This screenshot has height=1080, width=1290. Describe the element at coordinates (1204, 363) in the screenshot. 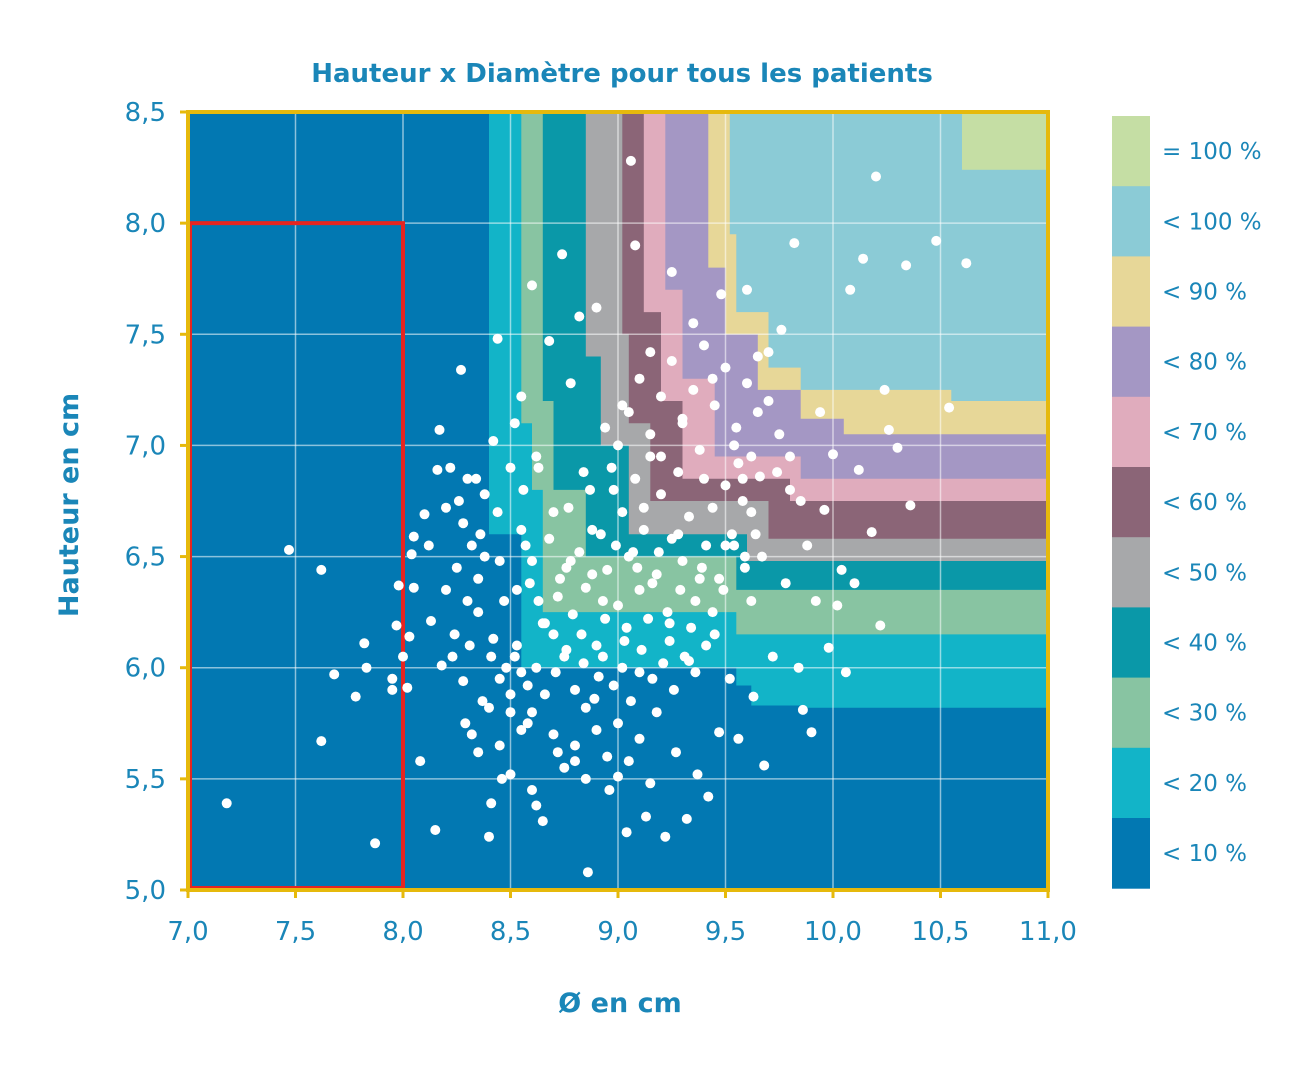

I see `legend-label: < 80 %` at that location.